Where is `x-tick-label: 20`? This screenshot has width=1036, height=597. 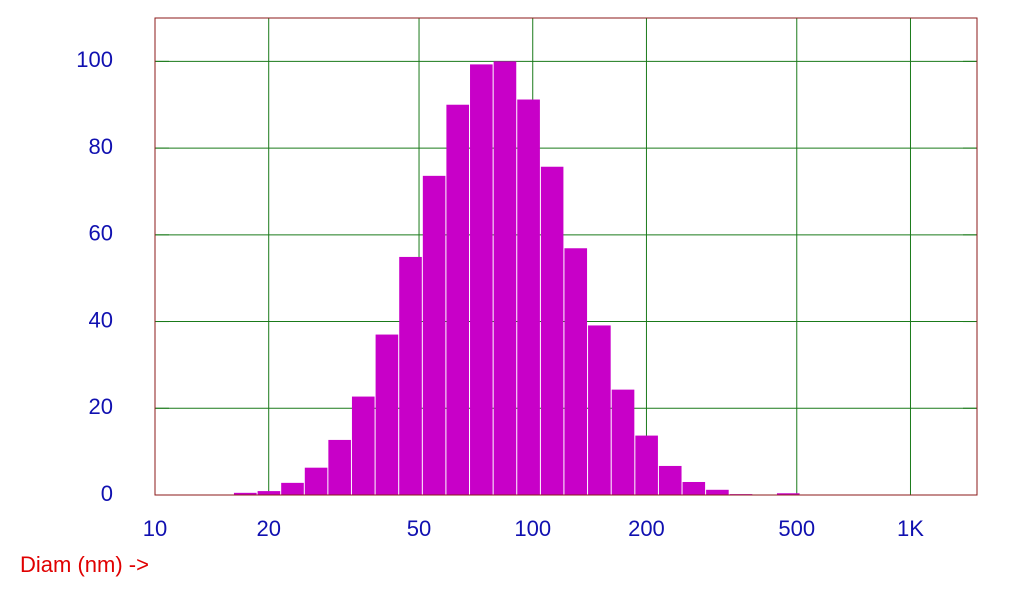 x-tick-label: 20 is located at coordinates (268, 528).